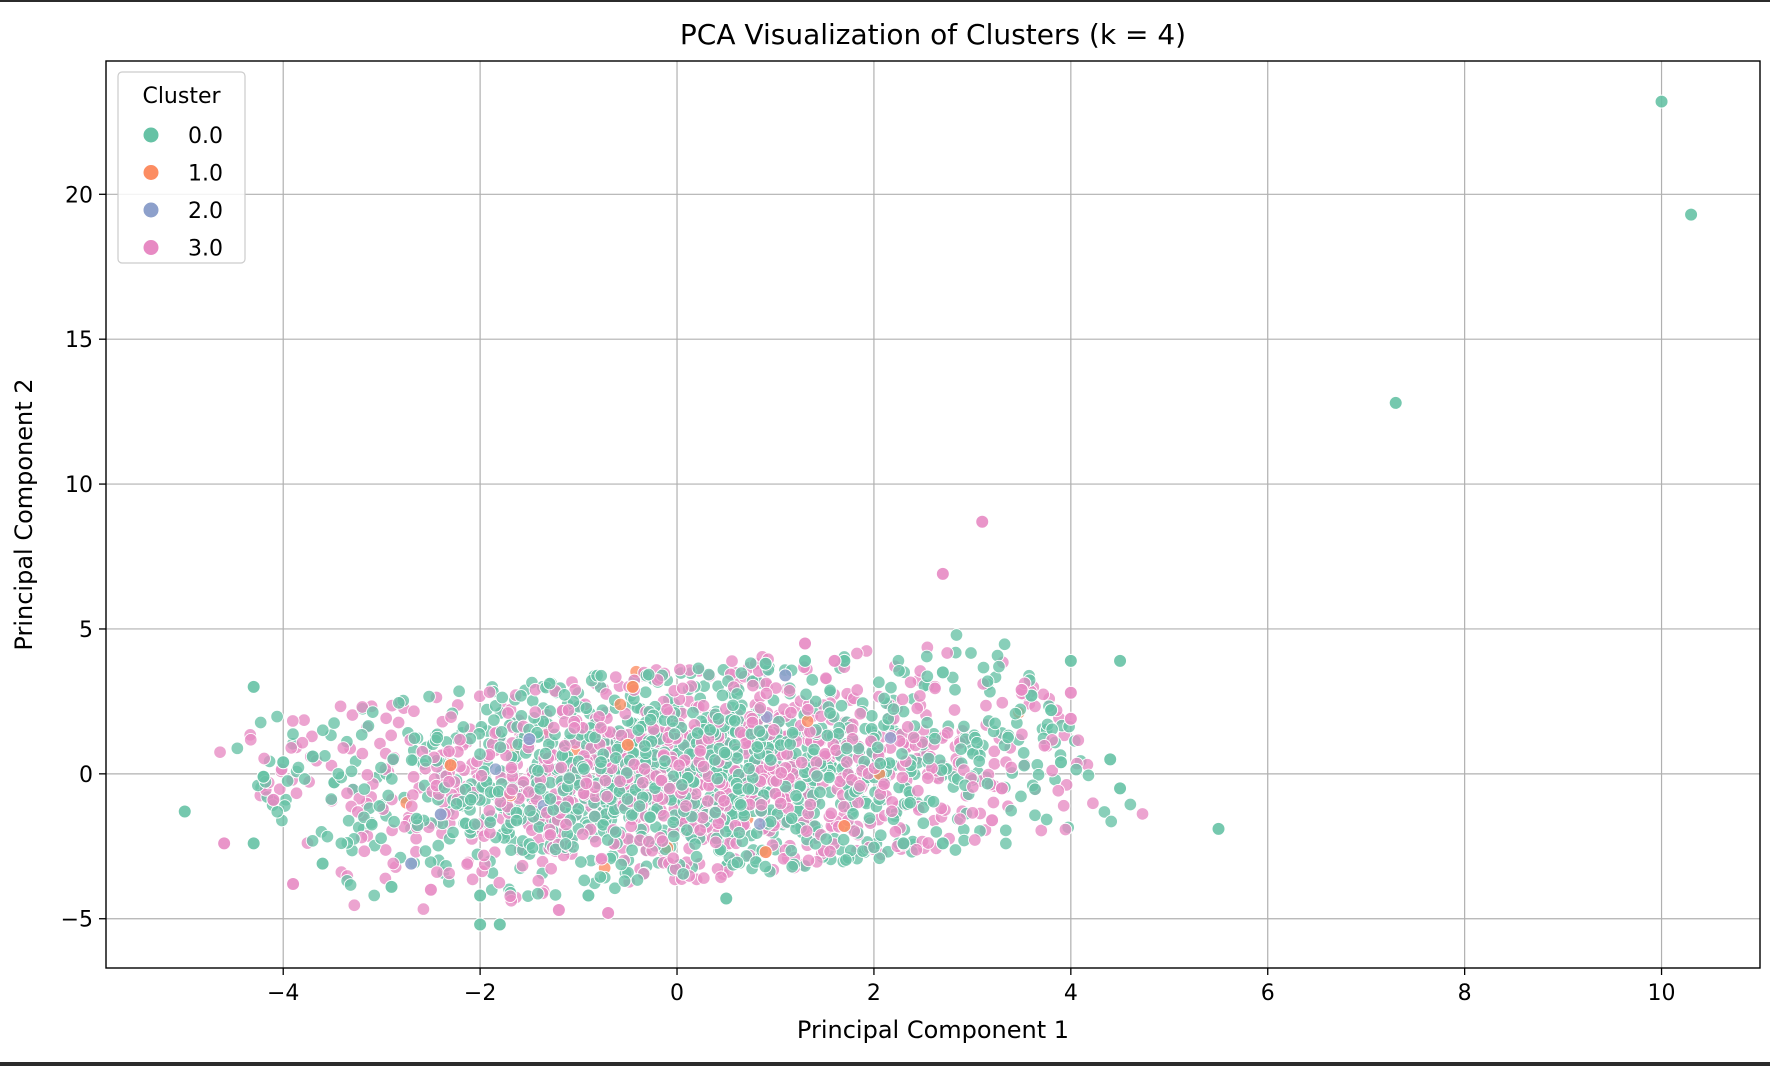 The image size is (1770, 1066). Describe the element at coordinates (205, 211) in the screenshot. I see `legend-label: 2.0` at that location.